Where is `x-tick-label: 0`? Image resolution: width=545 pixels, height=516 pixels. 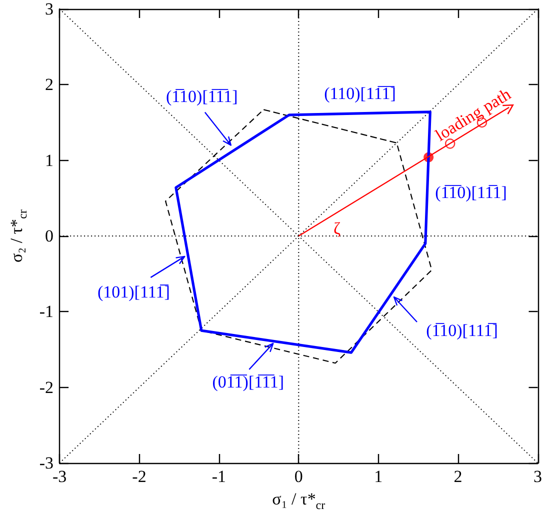
x-tick-label: 0 is located at coordinates (298, 476).